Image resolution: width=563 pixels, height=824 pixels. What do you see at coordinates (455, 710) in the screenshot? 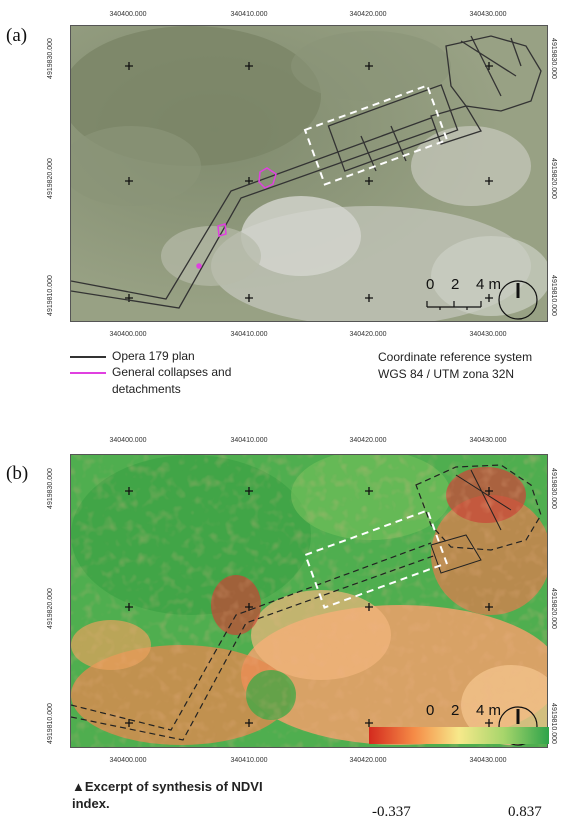
I see `scale-bar-label-2-b: 2` at bounding box center [455, 710].